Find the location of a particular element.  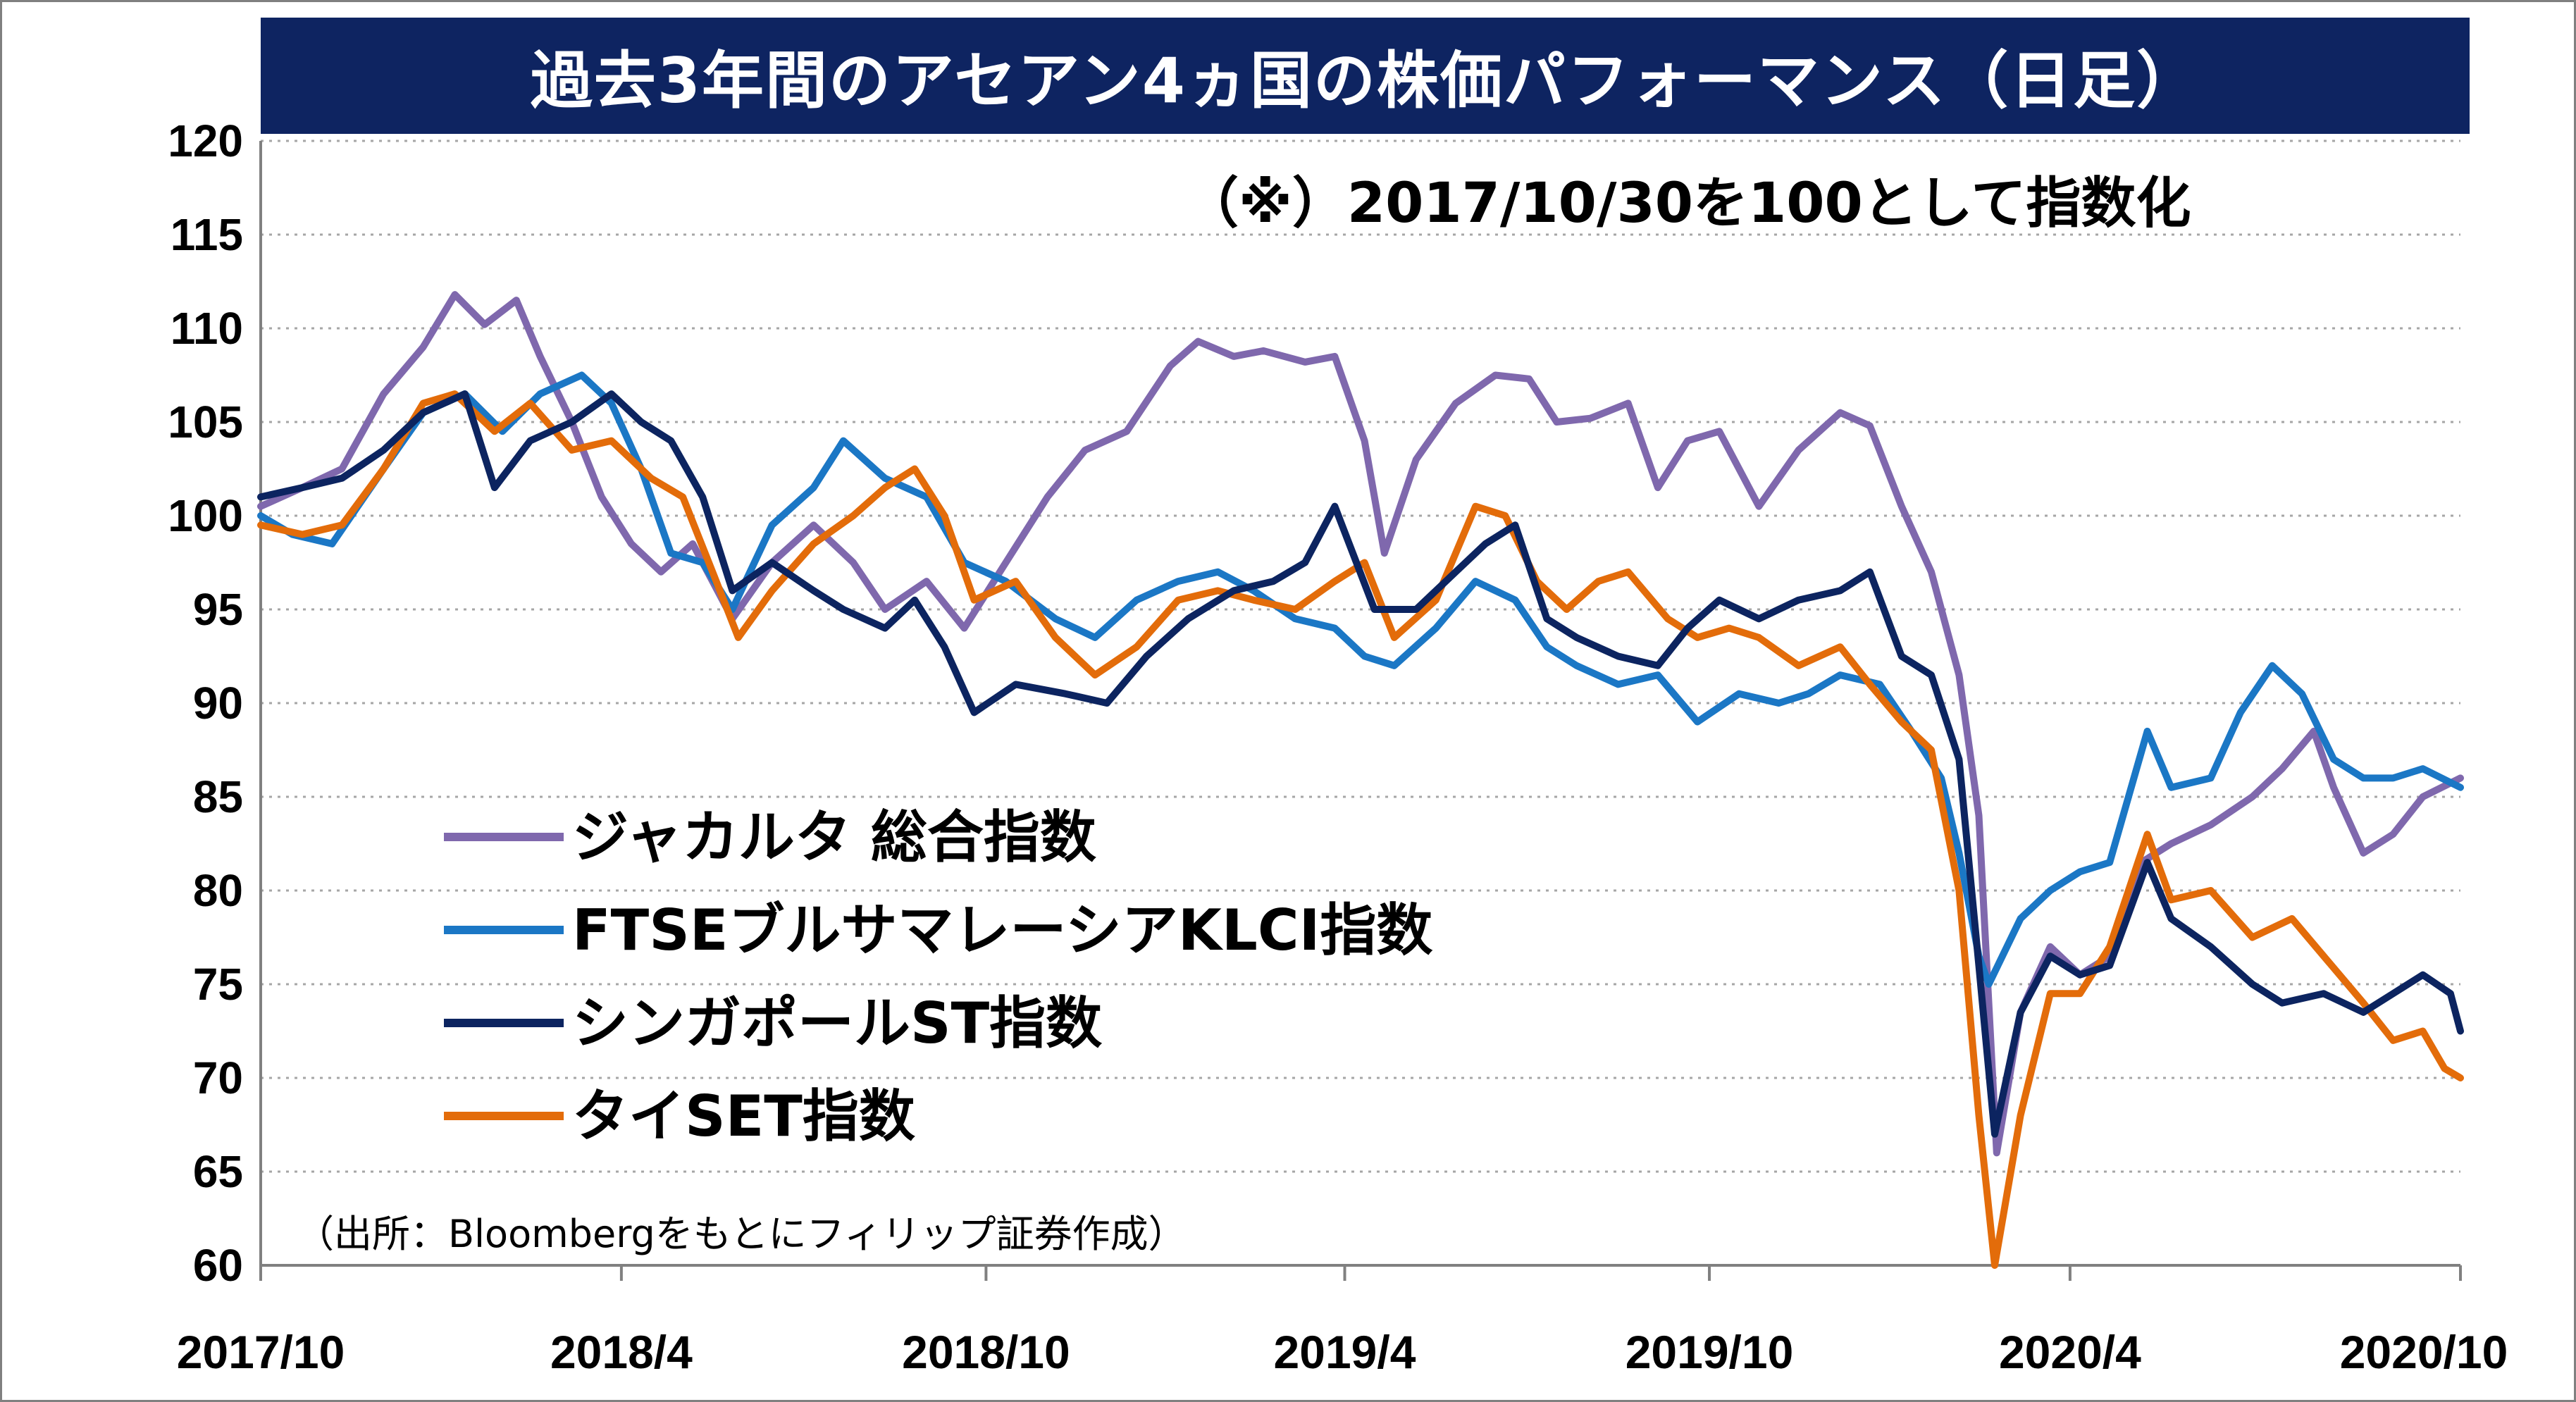

x-tick-label: 2018/4 is located at coordinates (621, 1352).